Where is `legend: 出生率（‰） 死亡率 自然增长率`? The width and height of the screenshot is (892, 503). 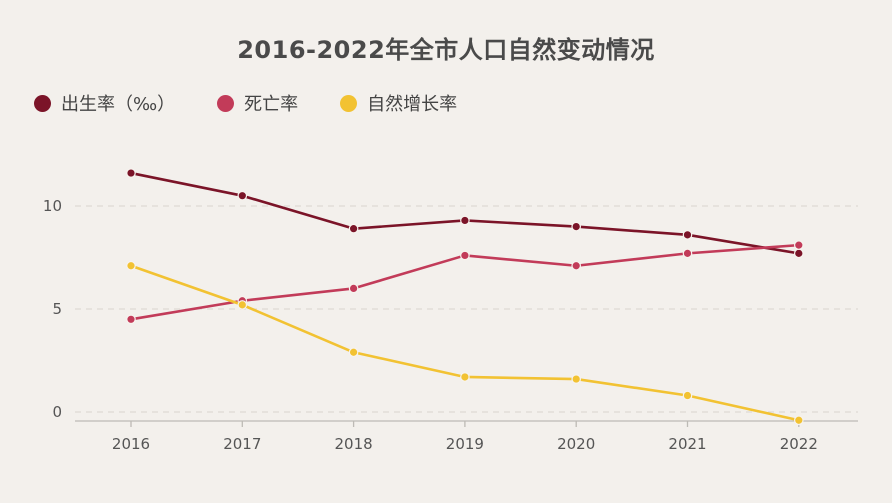 legend: 出生率（‰） 死亡率 自然增长率 is located at coordinates (266, 103).